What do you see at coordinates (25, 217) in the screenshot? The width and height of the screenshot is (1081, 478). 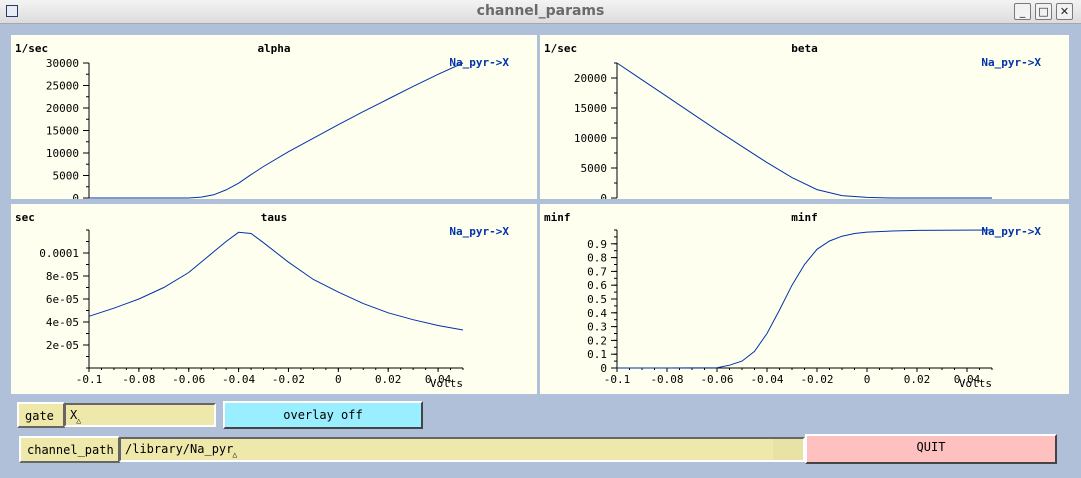 I see `y-units-label: sec` at bounding box center [25, 217].